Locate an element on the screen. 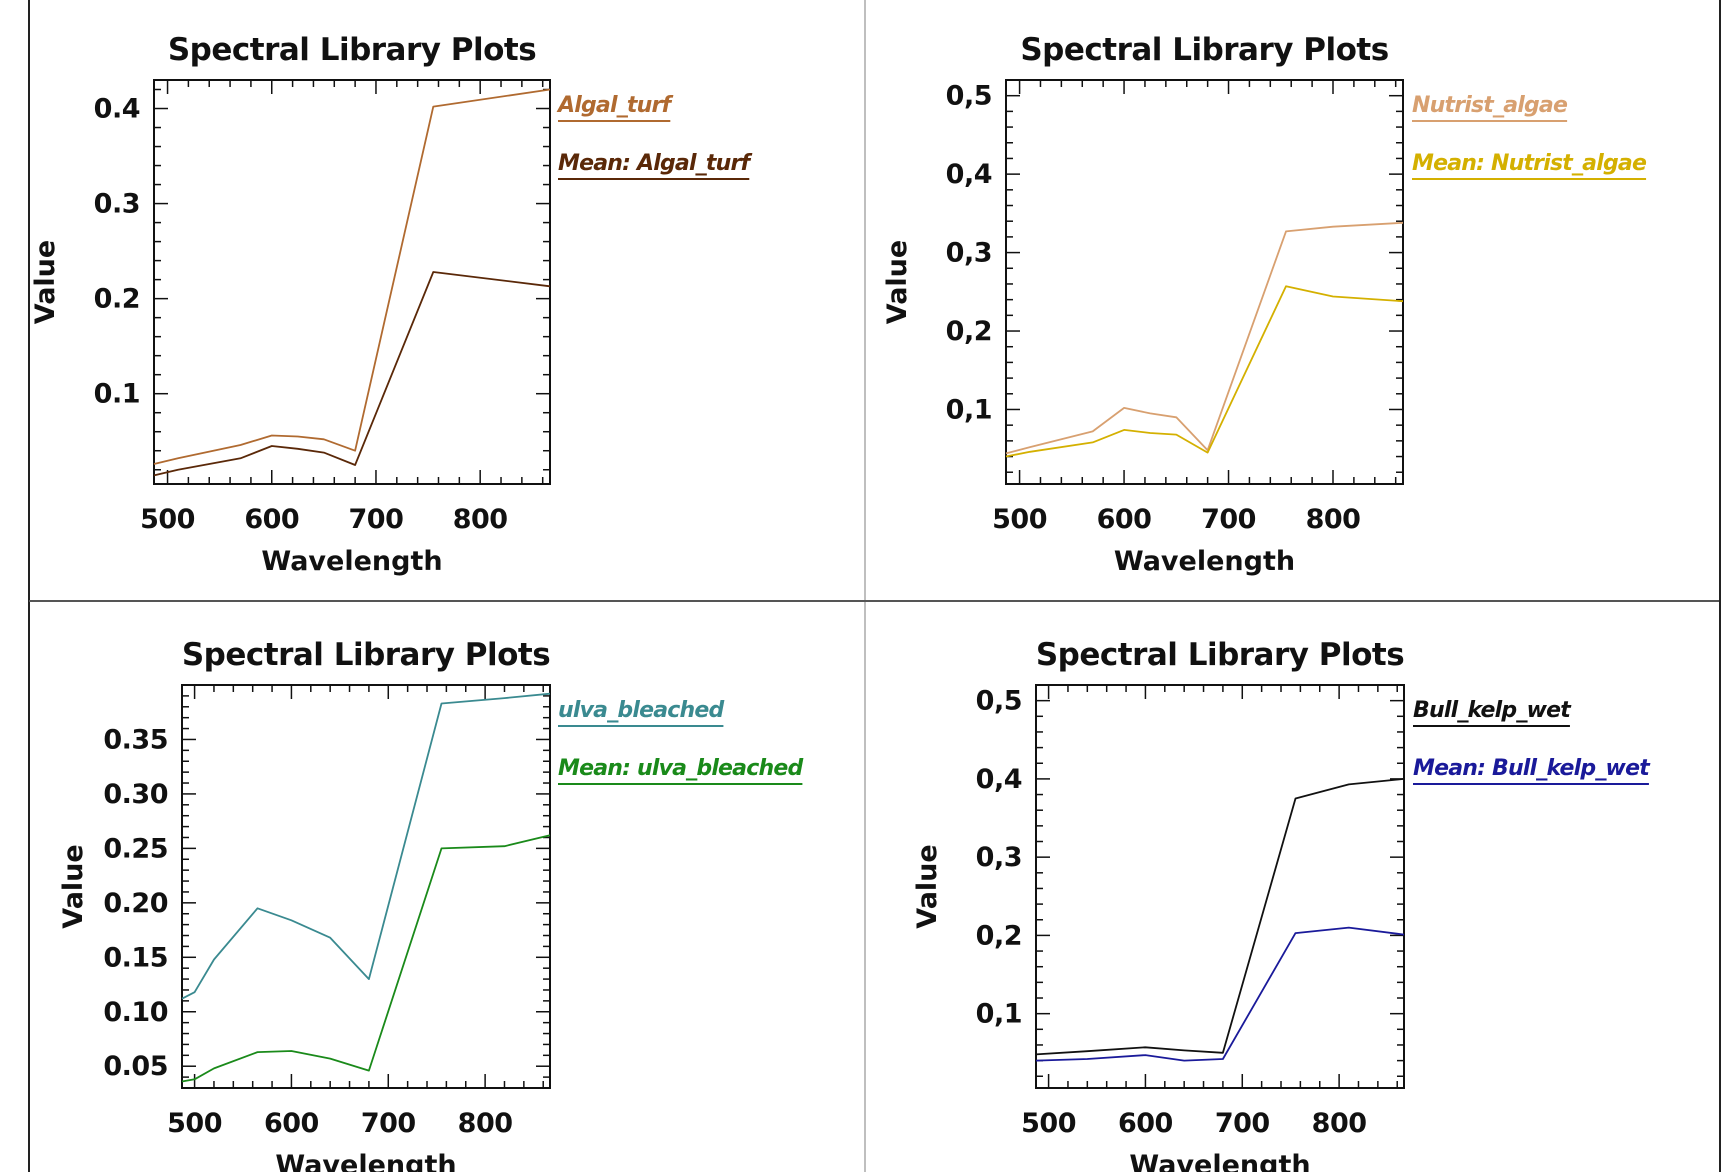  y-tick-label: 0.35 is located at coordinates (135, 739).